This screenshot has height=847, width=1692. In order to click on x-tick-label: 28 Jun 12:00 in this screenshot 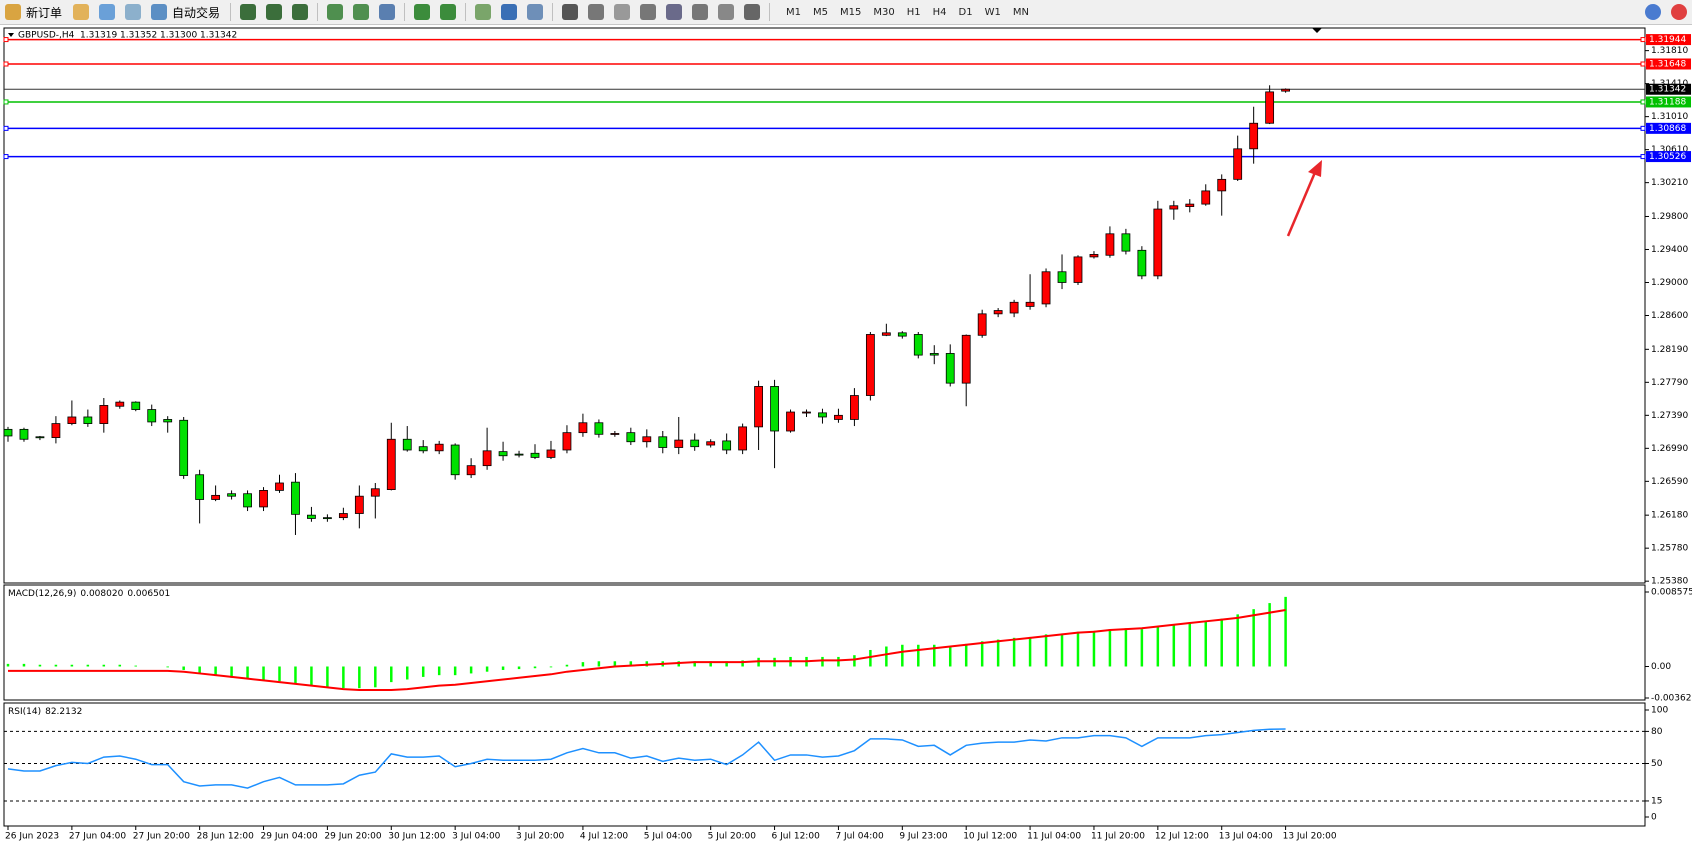, I will do `click(225, 837)`.